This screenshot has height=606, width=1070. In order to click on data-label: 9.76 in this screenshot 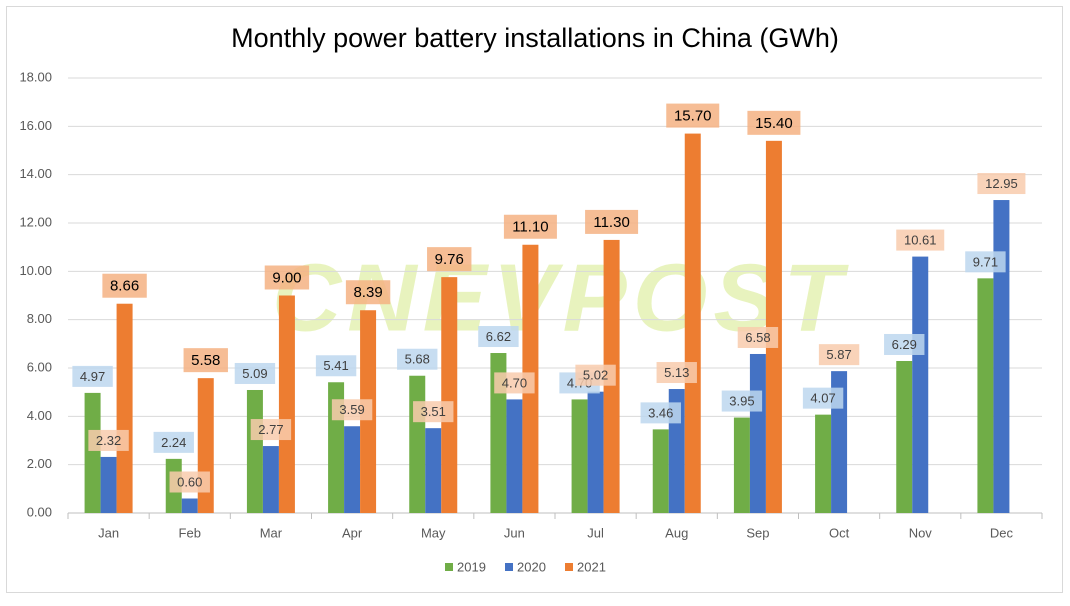, I will do `click(449, 259)`.